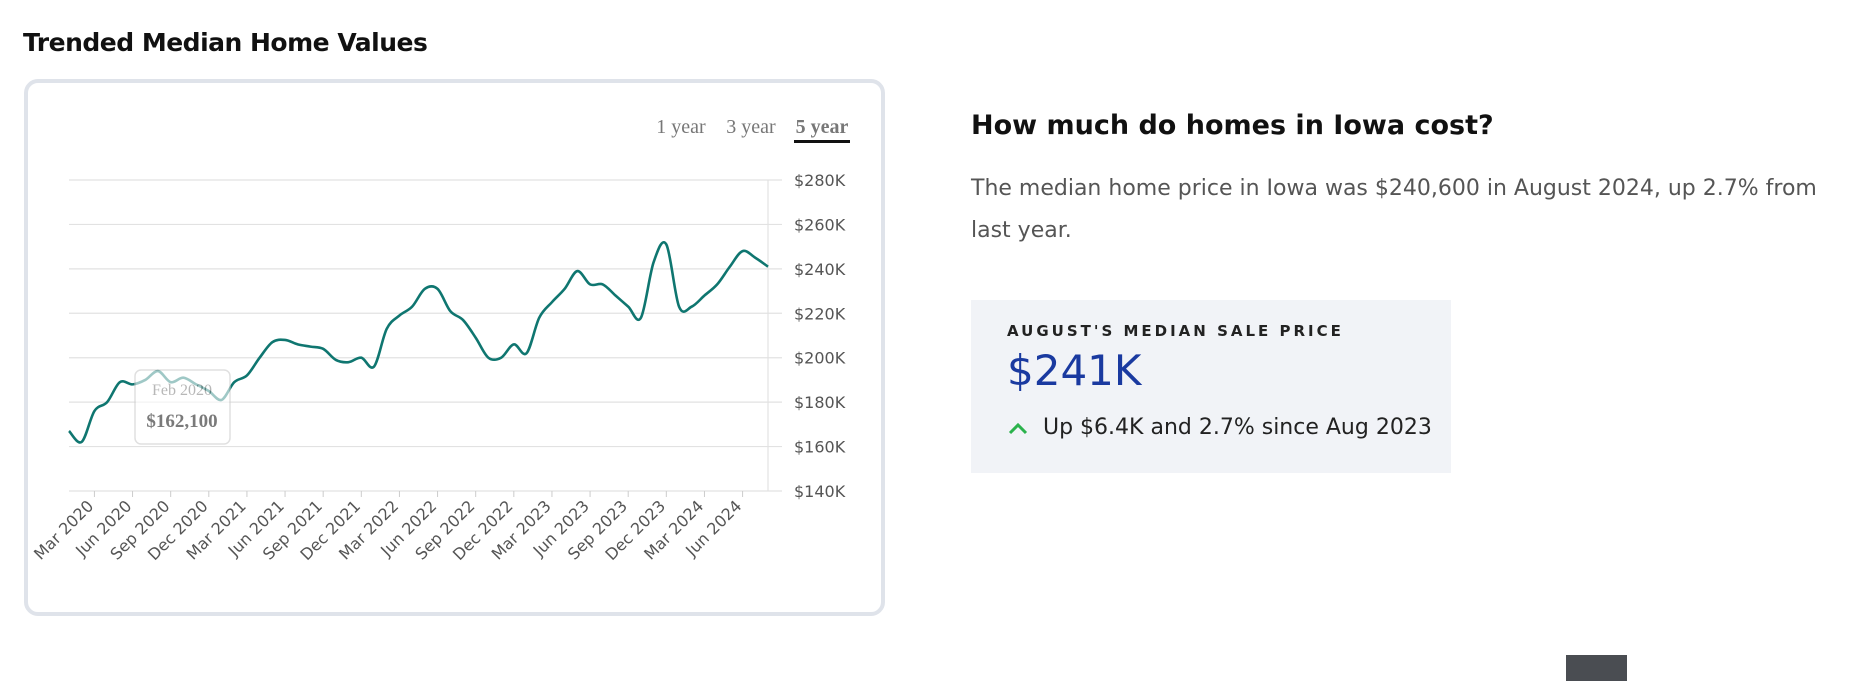  I want to click on y-tick-label: $240K, so click(820, 269).